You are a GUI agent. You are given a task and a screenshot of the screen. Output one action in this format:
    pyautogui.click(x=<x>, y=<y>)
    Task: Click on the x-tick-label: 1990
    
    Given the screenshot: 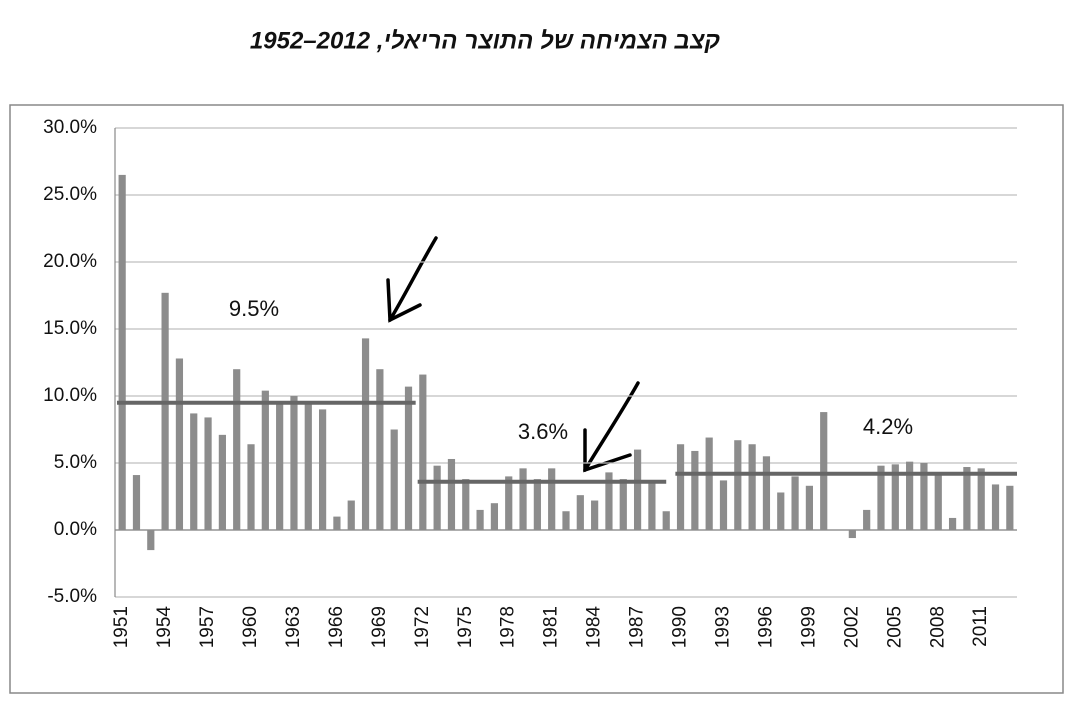 What is the action you would take?
    pyautogui.click(x=680, y=627)
    